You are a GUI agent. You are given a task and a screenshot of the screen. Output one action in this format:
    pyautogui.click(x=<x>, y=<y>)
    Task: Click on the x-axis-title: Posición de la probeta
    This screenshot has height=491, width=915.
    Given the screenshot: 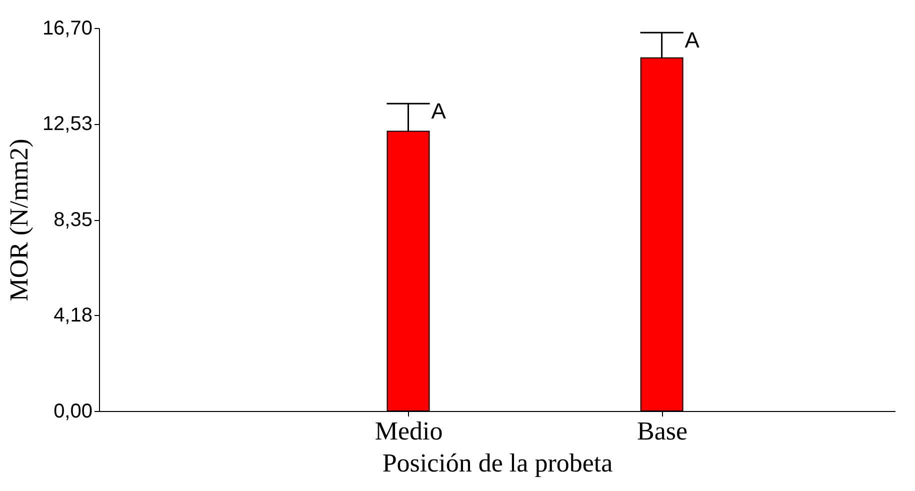 What is the action you would take?
    pyautogui.click(x=498, y=463)
    